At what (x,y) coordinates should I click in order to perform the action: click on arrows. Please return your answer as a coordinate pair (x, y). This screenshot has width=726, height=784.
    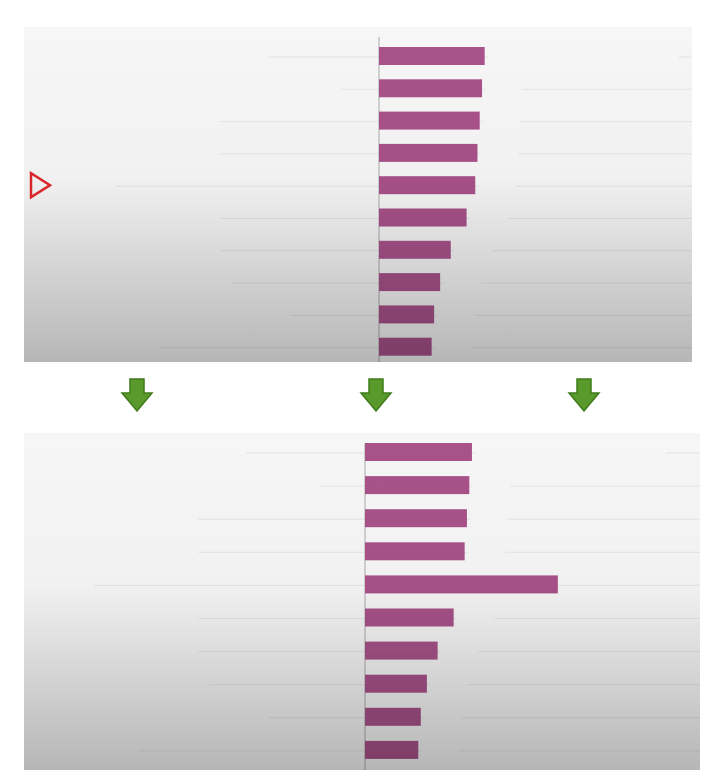
    Looking at the image, I should click on (360, 395).